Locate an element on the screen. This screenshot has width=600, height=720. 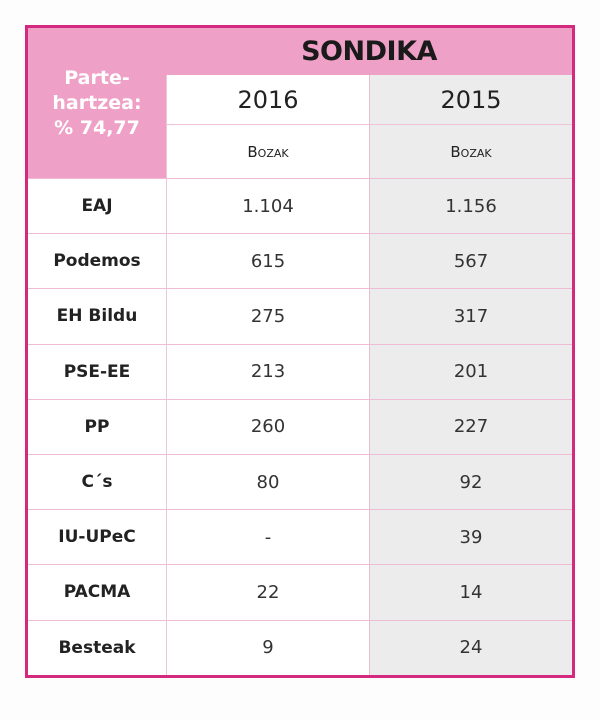
votes-2015: 24 is located at coordinates (470, 647).